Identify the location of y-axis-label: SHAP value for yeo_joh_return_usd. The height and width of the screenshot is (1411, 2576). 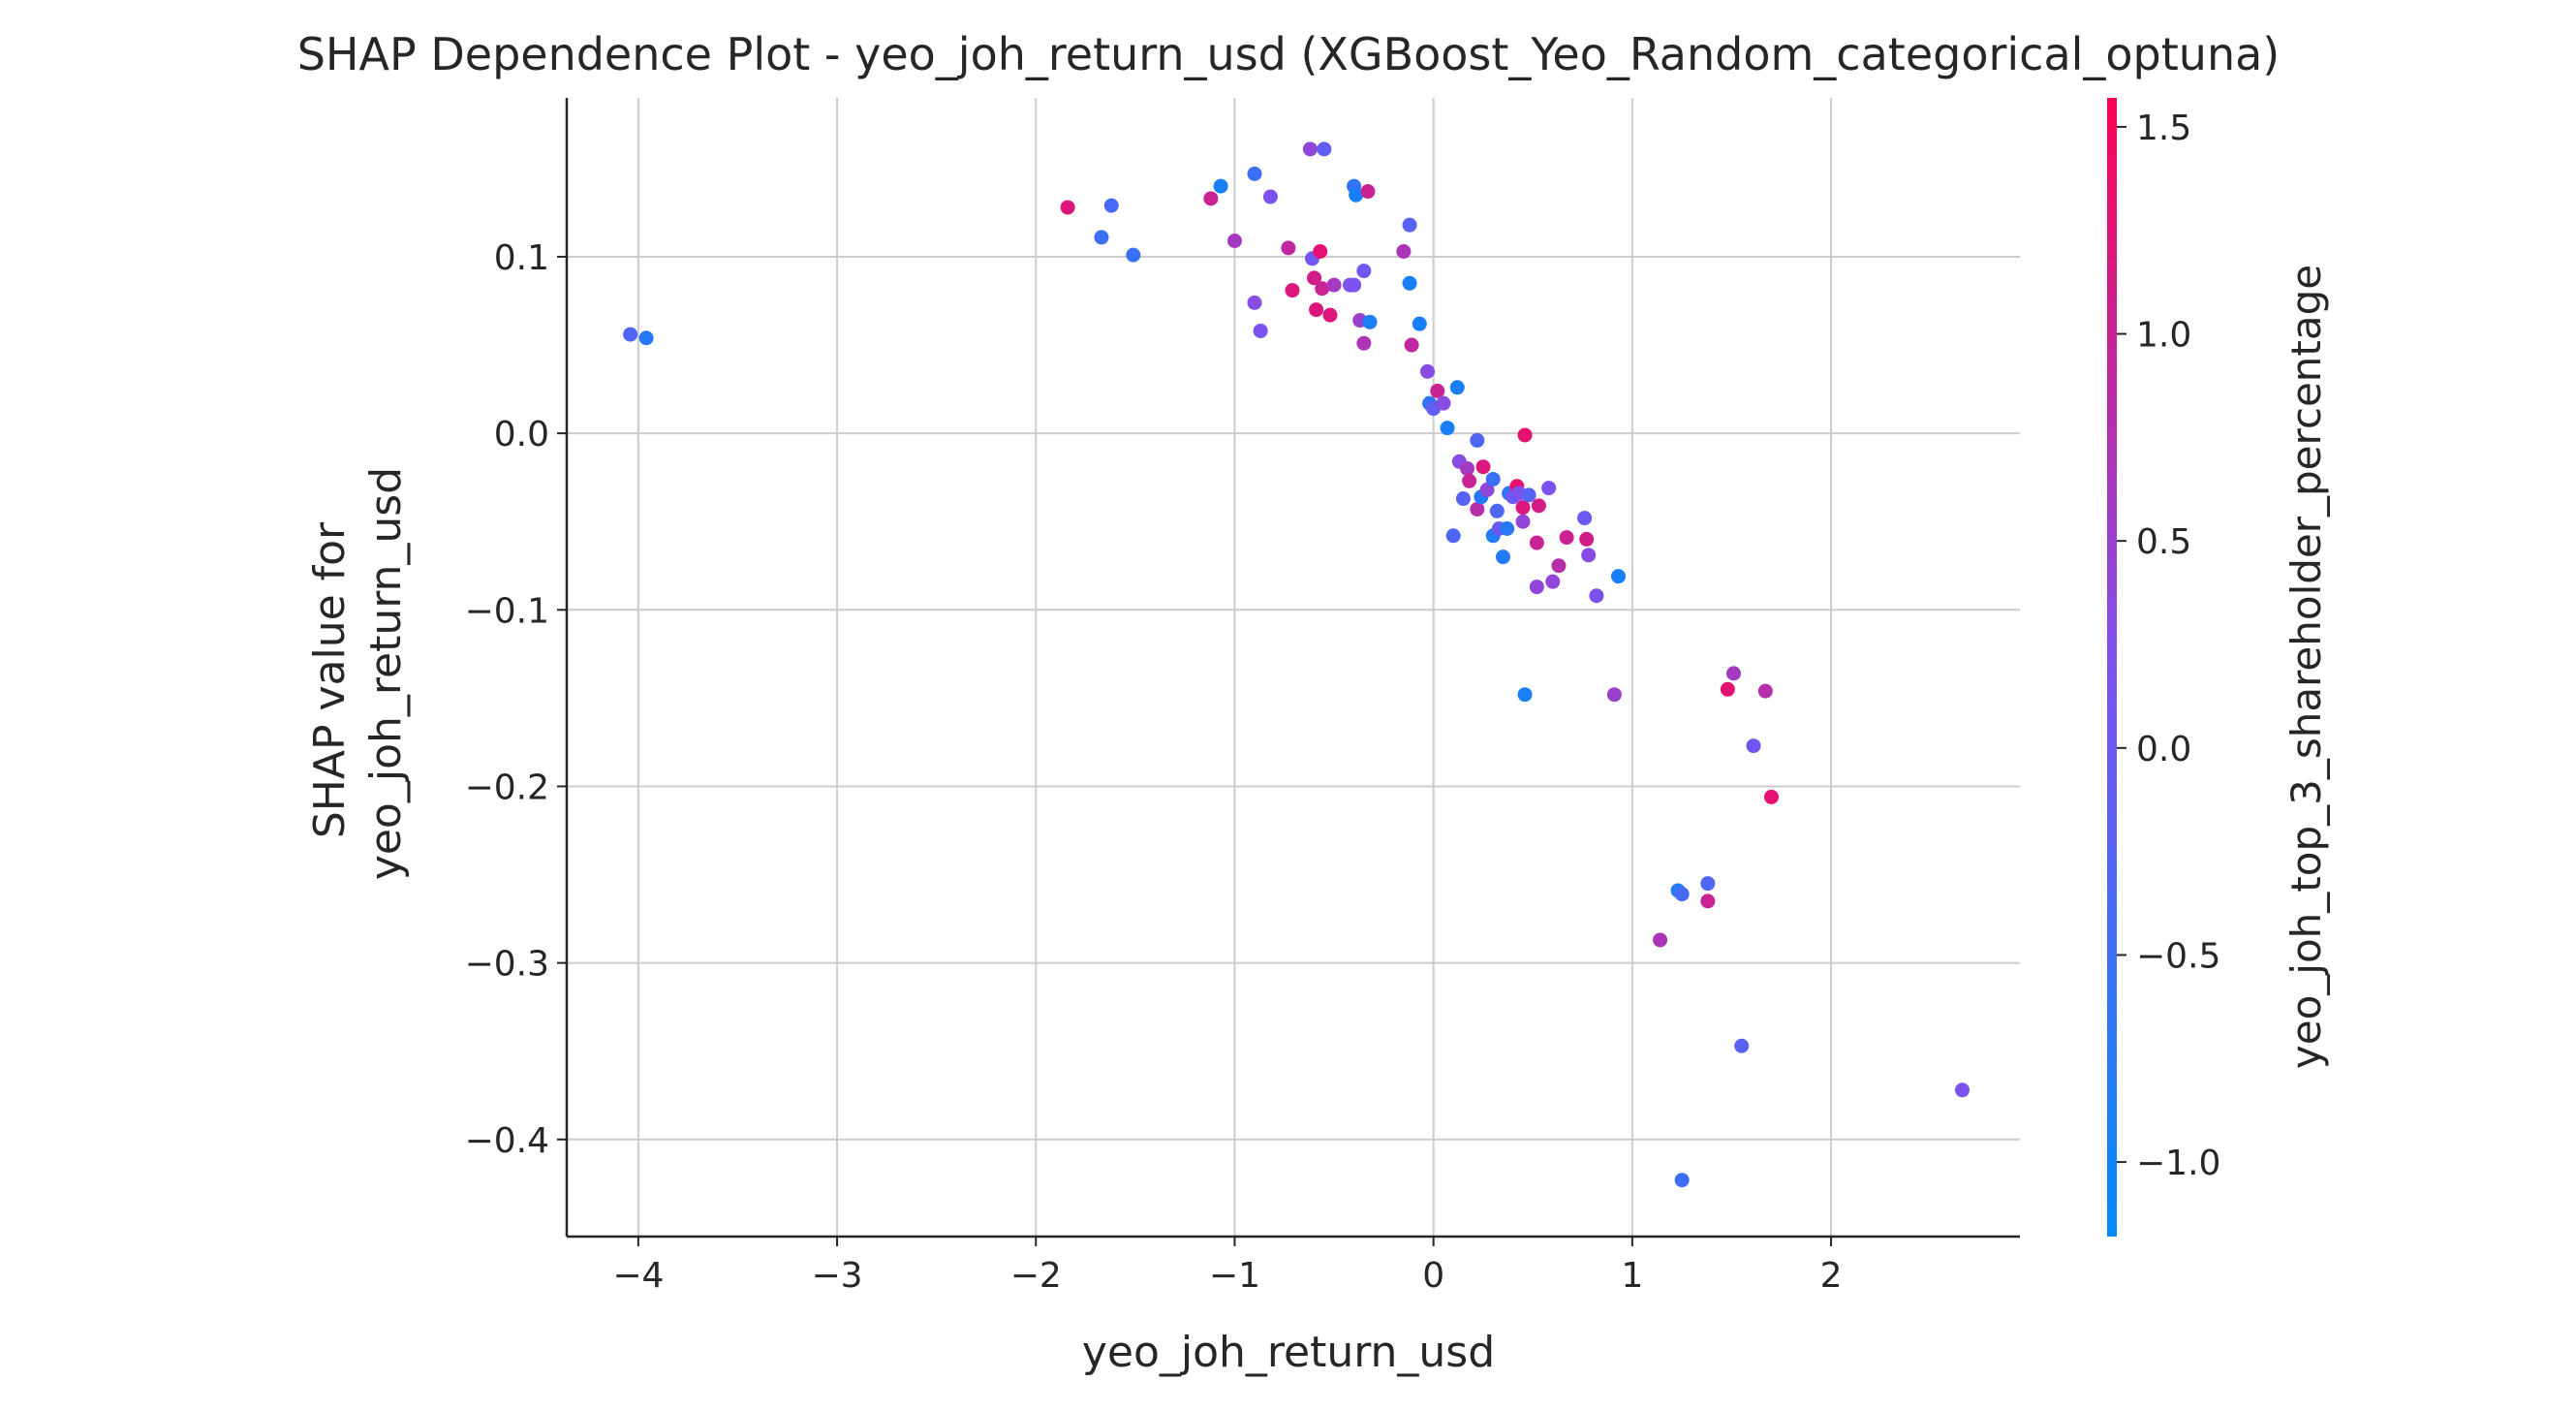
(358, 673).